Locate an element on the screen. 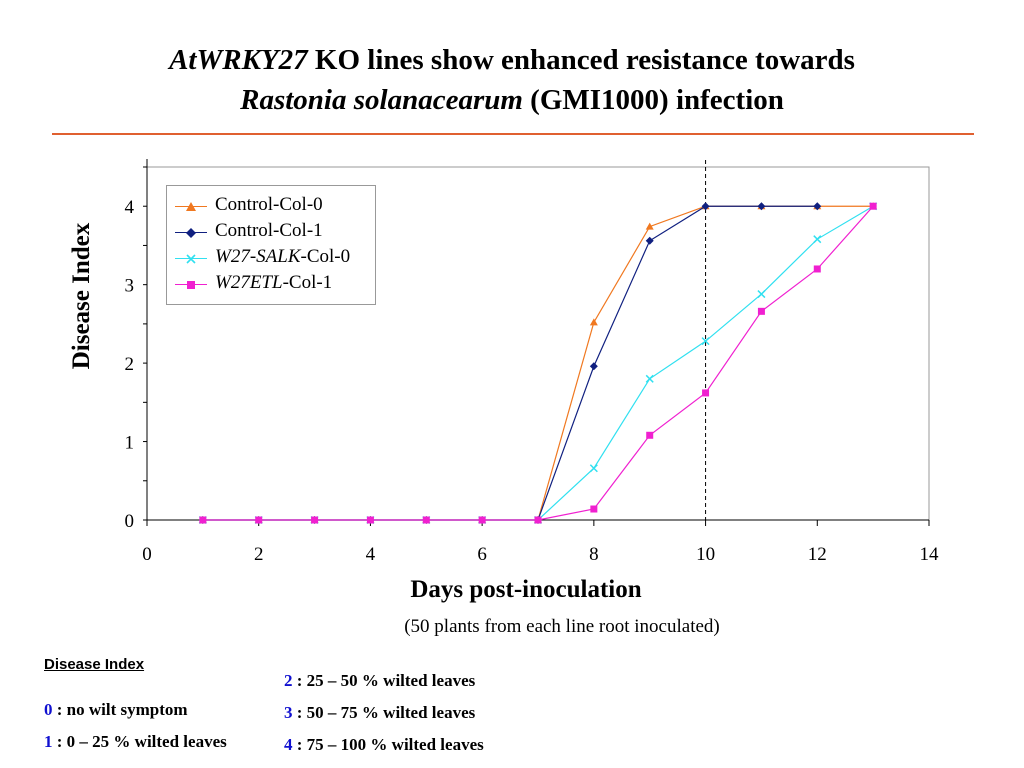  legend-item-control-col-1: Control-Col-1 is located at coordinates (271, 233).